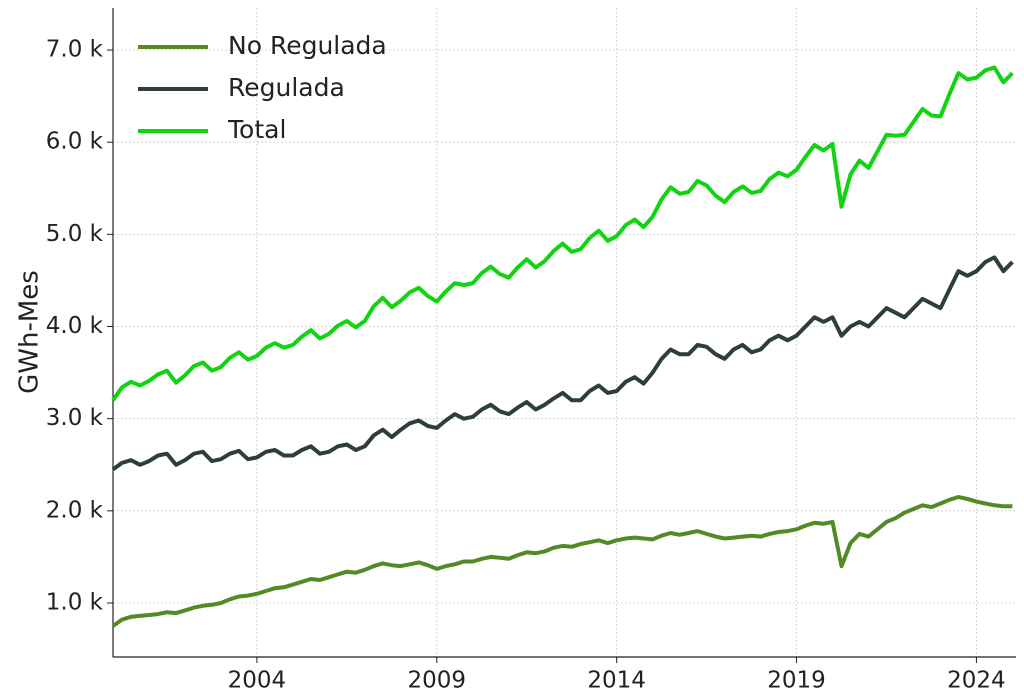  I want to click on legend-label: No Regulada, so click(307, 45).